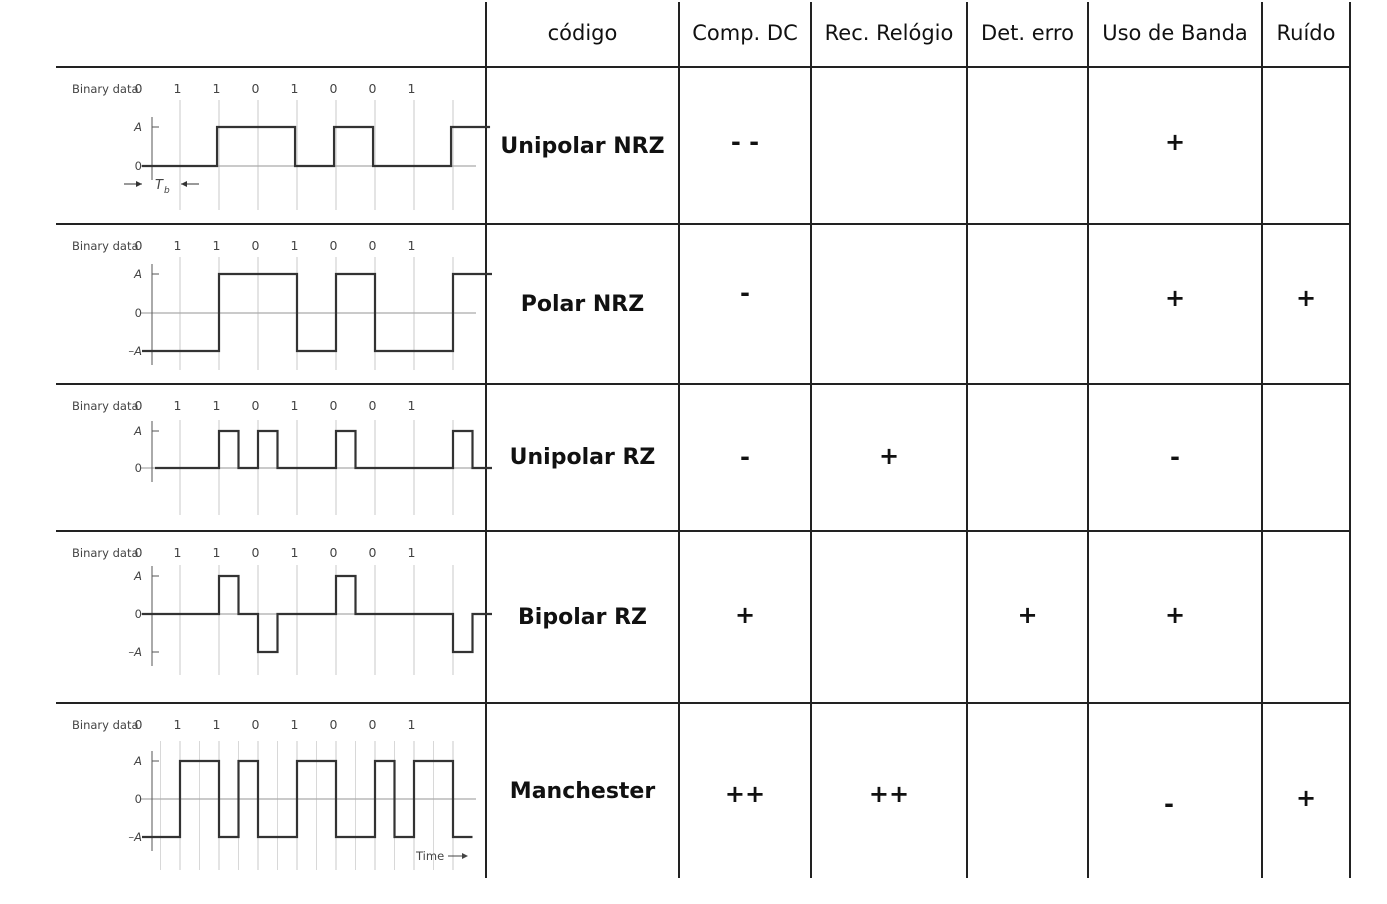  I want to click on mark-manchester-rec-relogio: ++, so click(889, 794).